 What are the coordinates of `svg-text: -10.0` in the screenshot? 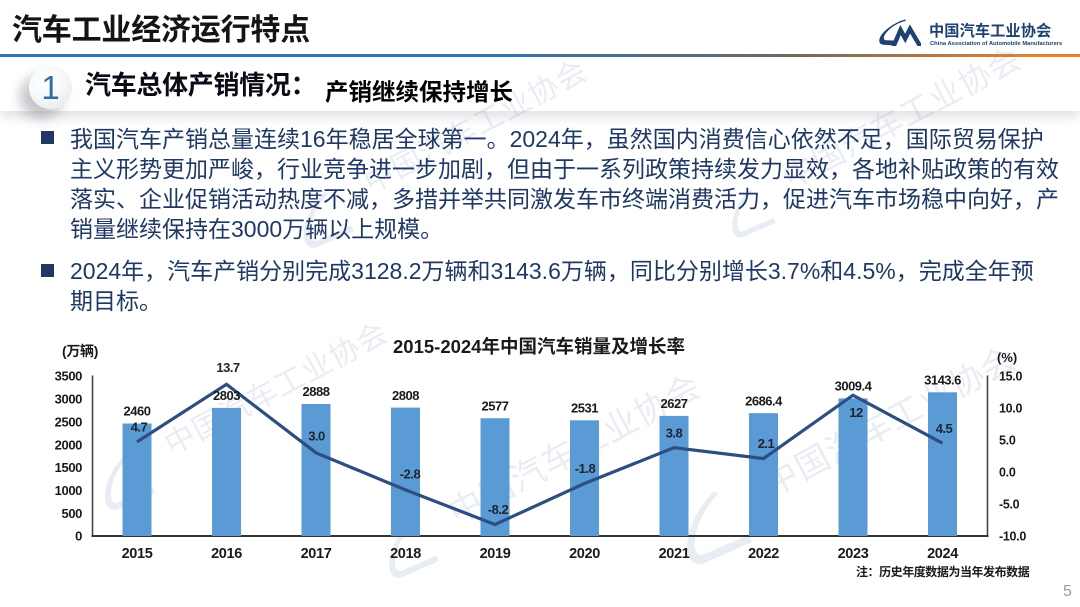 It's located at (1012, 537).